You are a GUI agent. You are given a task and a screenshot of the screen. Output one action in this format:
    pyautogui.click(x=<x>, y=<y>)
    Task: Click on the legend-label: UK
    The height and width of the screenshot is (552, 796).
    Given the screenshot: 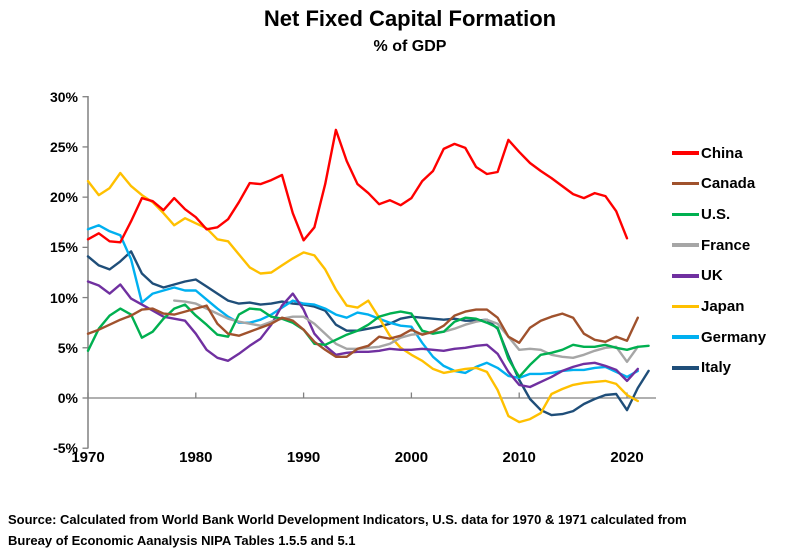 What is the action you would take?
    pyautogui.click(x=712, y=276)
    